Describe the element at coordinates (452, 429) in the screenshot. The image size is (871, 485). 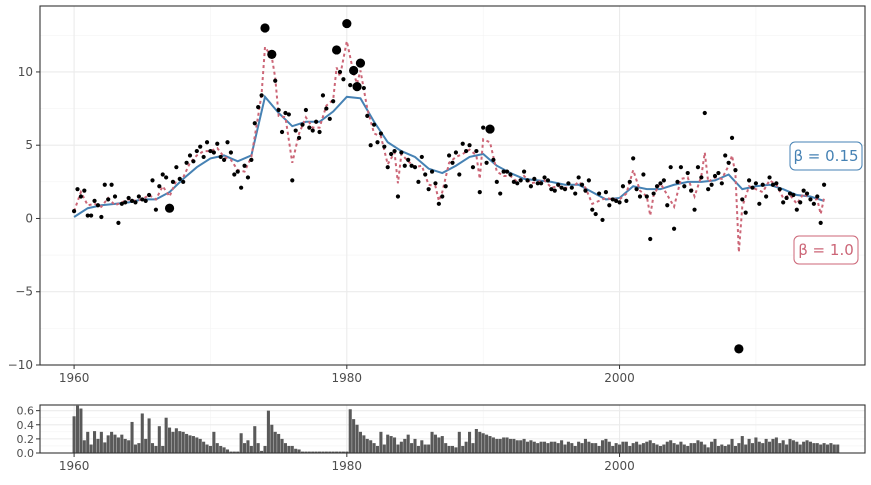
I see `bar-panel-border` at that location.